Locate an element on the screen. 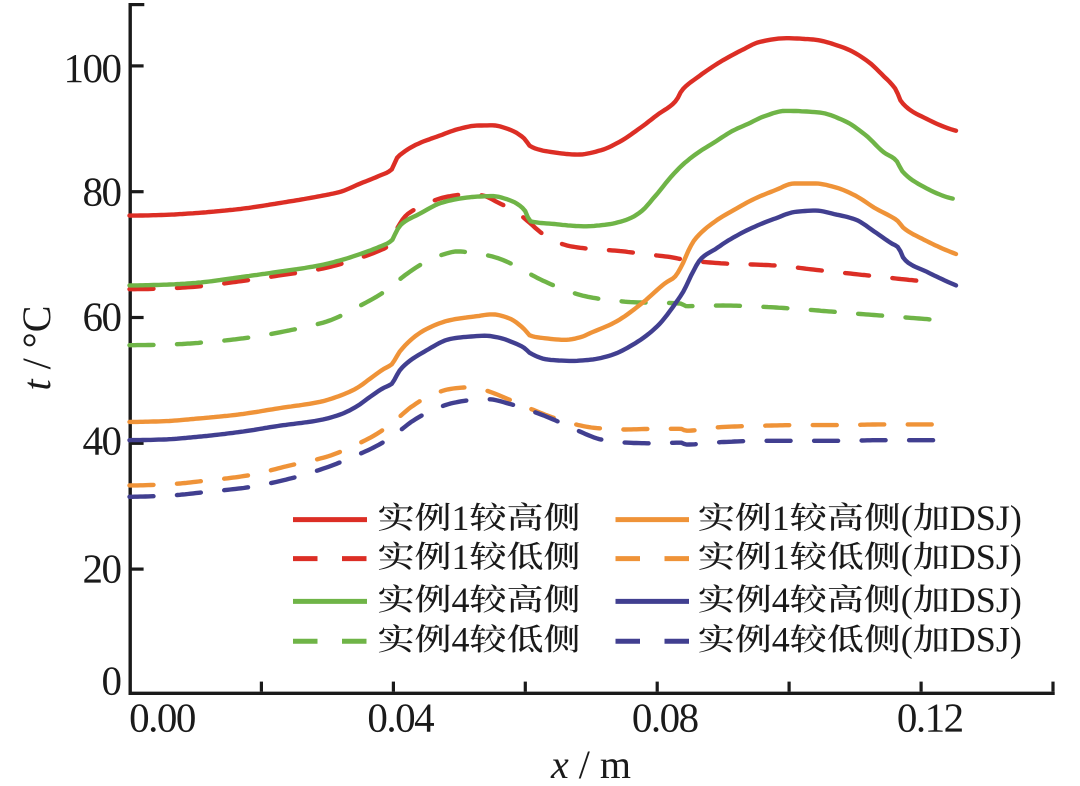 Image resolution: width=1080 pixels, height=786 pixels. svg-text: 80 is located at coordinates (102, 191).